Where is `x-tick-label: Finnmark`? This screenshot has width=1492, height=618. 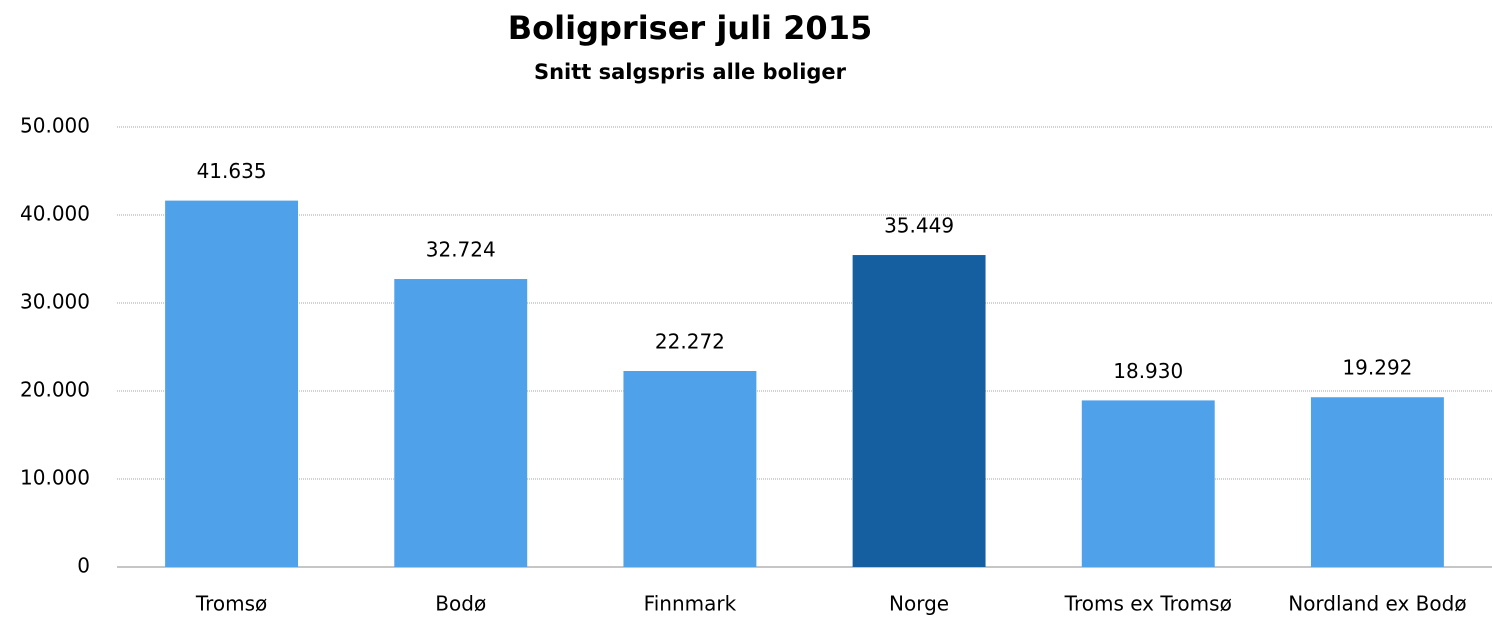 x-tick-label: Finnmark is located at coordinates (690, 604).